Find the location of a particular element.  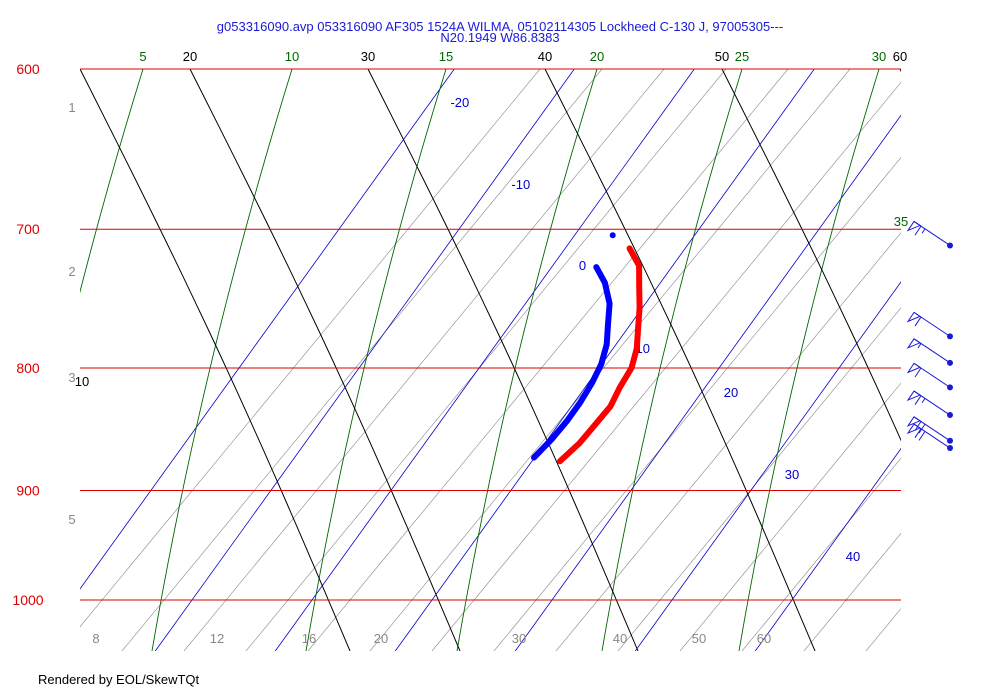

temperature-profile is located at coordinates (600, 355).